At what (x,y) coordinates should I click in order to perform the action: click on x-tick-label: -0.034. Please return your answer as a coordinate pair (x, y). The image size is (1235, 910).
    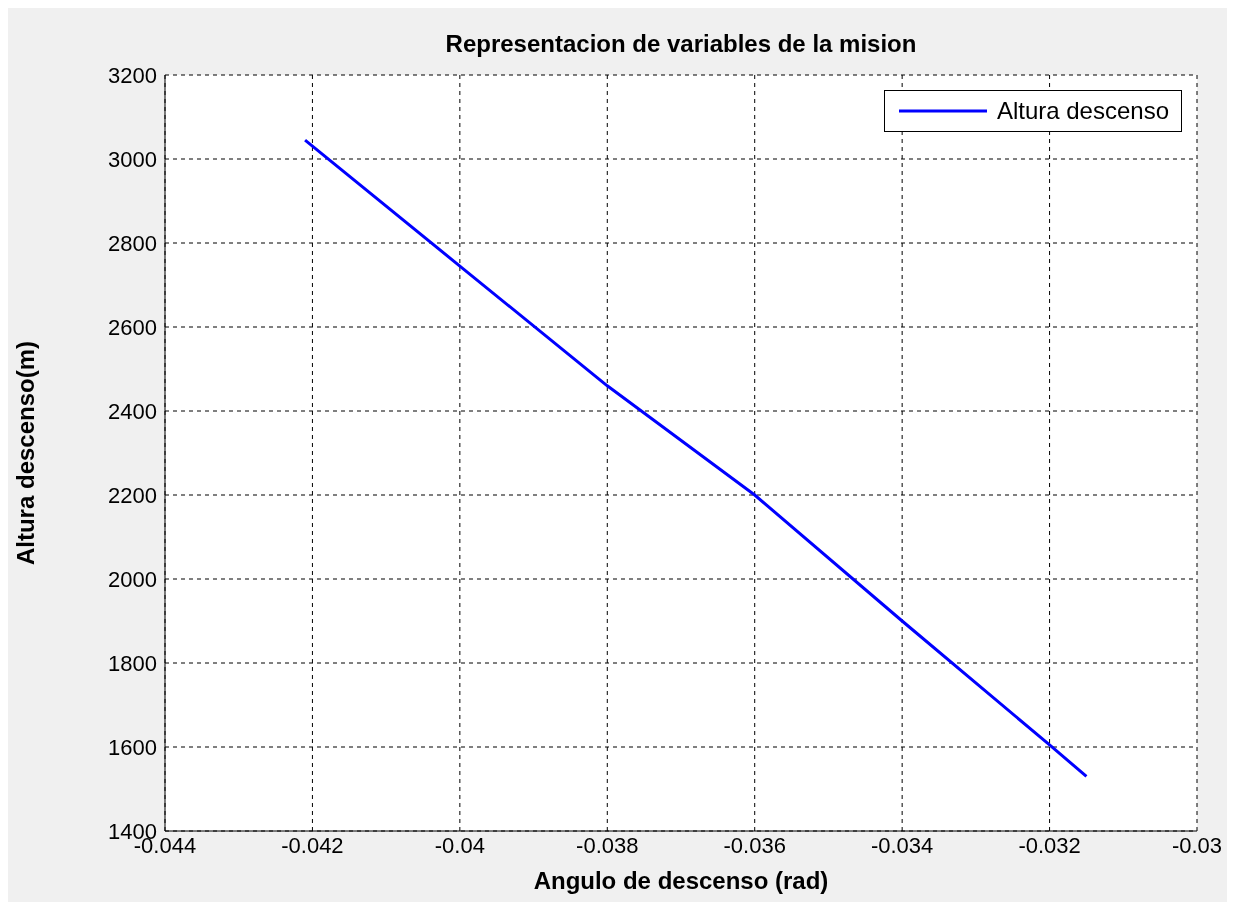
    Looking at the image, I should click on (902, 845).